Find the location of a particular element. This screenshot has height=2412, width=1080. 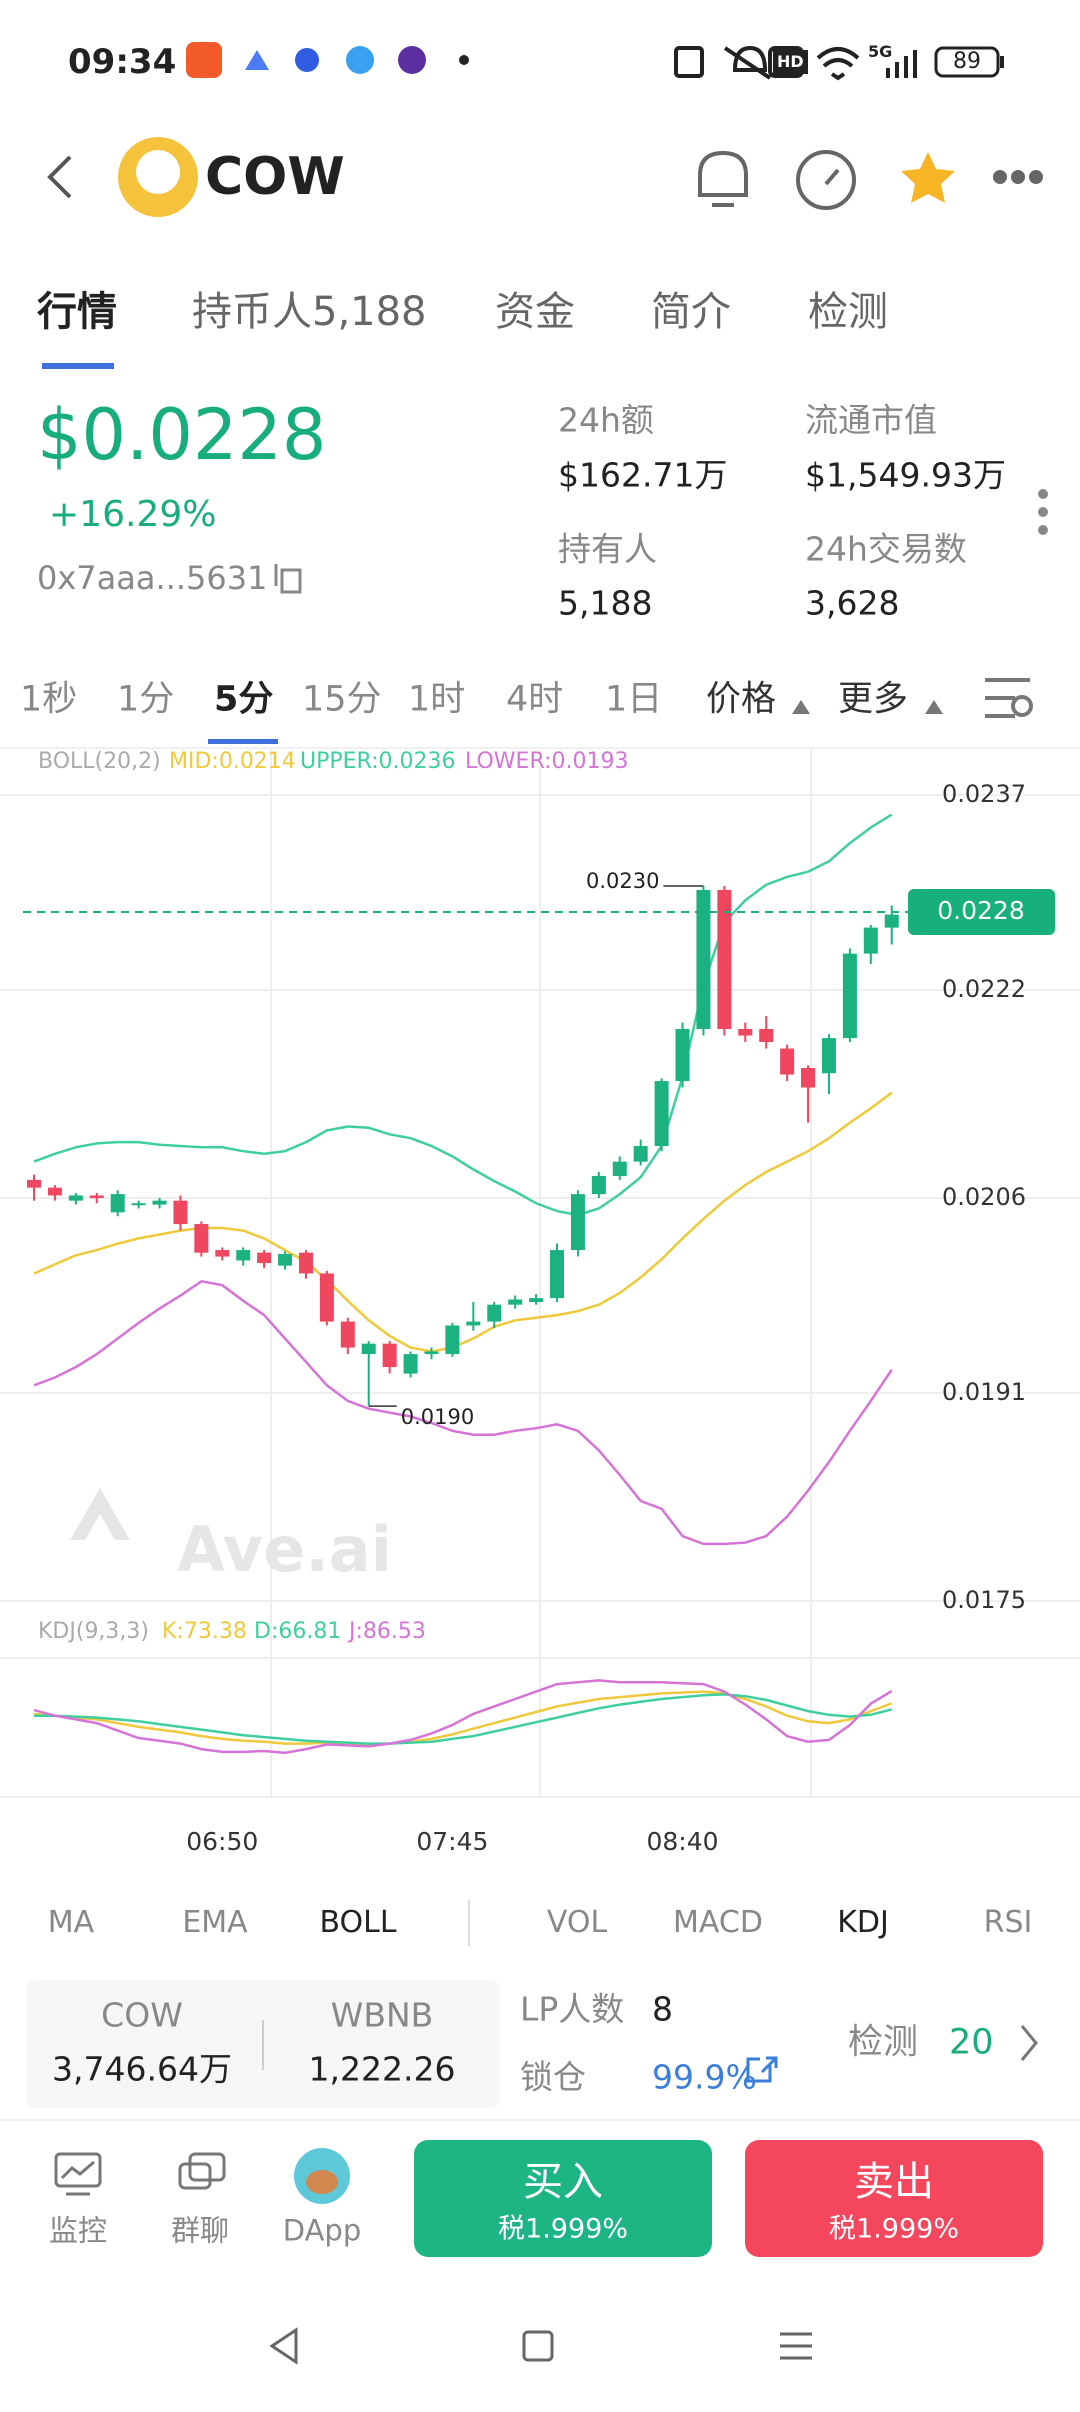

copy-icon is located at coordinates (288, 579).